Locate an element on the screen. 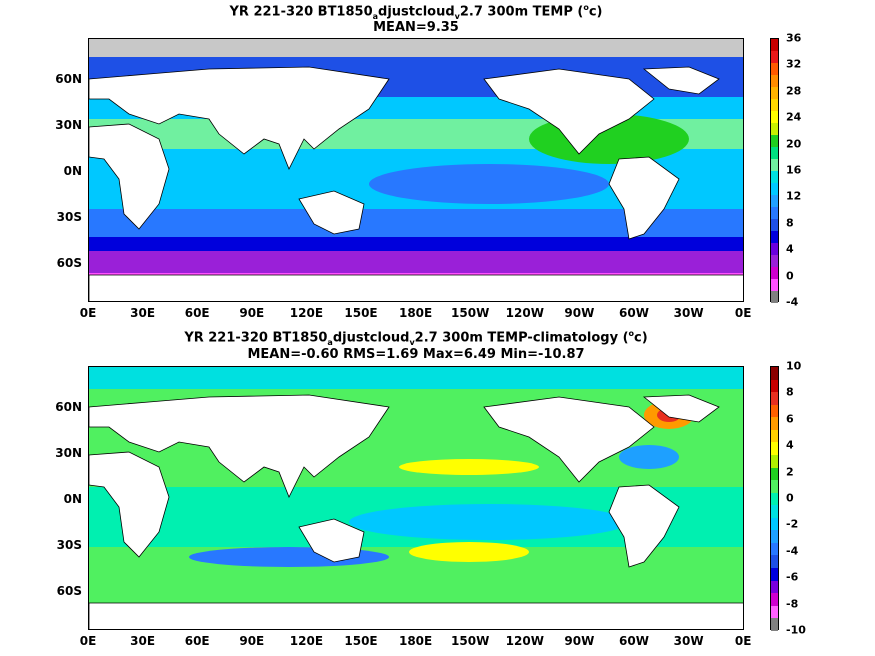 This screenshot has width=875, height=656. bottom-colorbar-label: -10 is located at coordinates (796, 630).